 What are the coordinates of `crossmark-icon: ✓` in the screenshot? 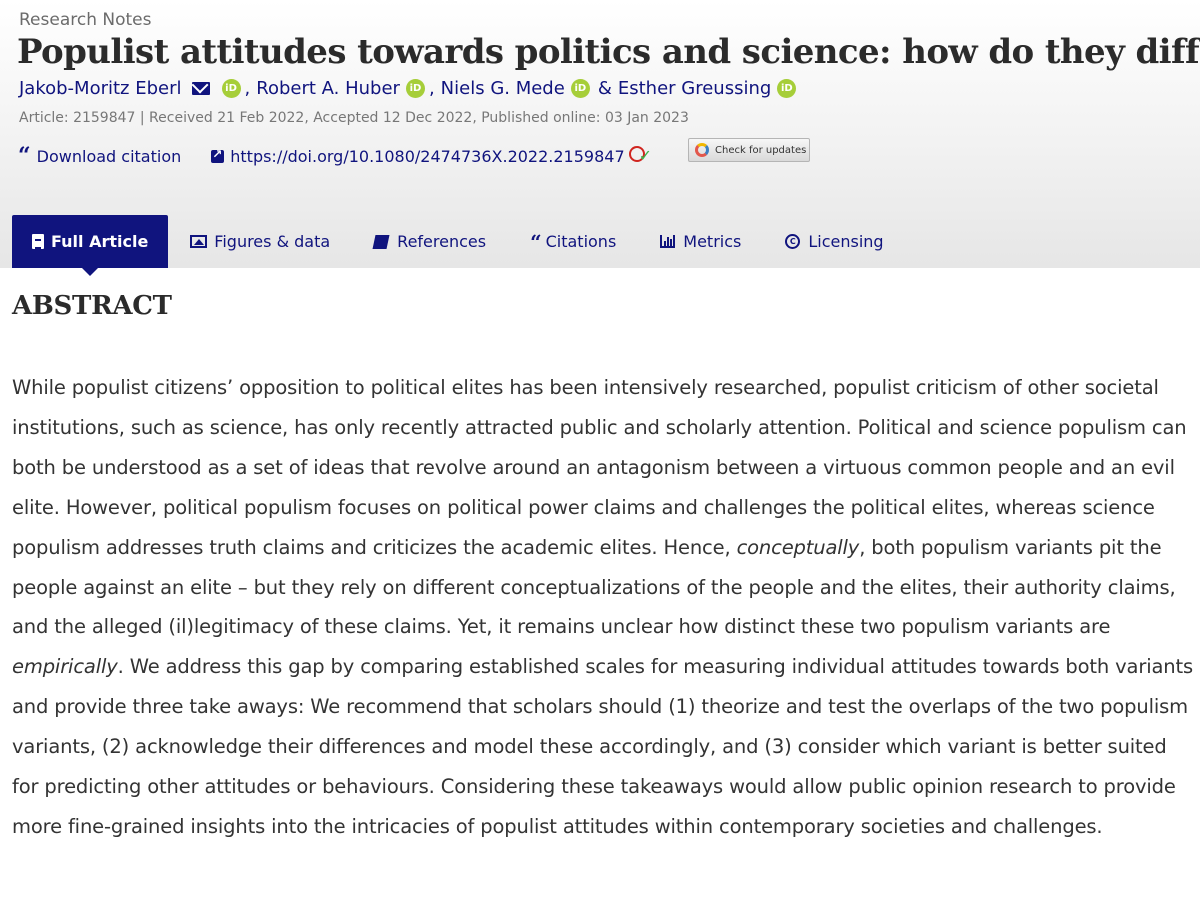 It's located at (641, 156).